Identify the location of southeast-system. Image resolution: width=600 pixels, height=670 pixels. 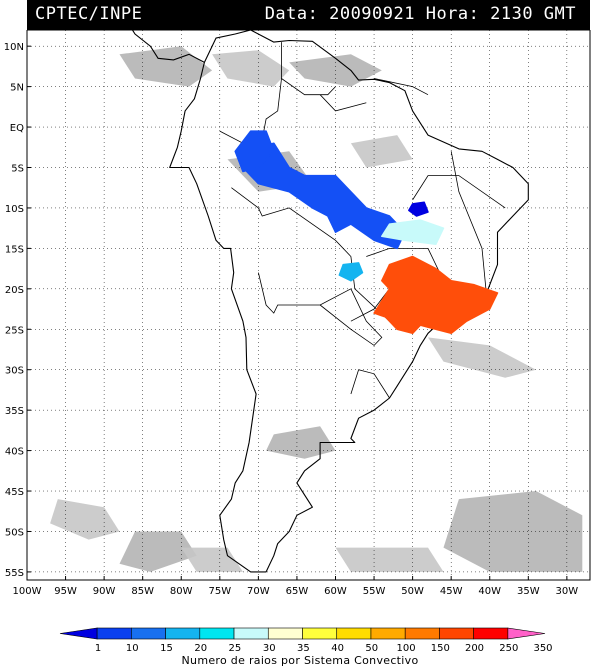
(436, 295).